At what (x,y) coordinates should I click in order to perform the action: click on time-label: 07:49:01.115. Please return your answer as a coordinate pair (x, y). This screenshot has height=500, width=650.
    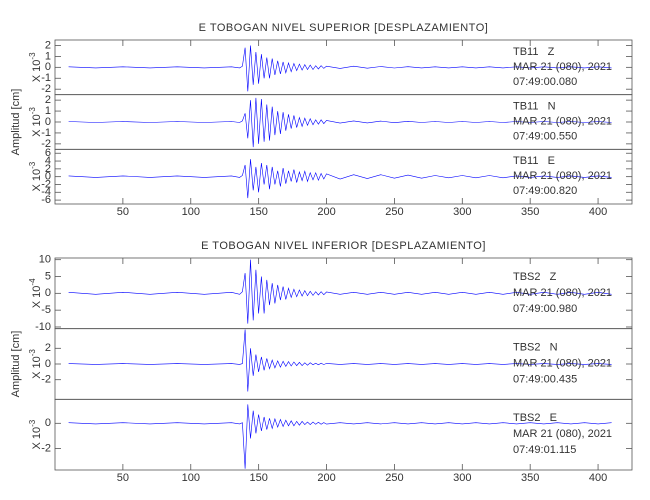
    Looking at the image, I should click on (544, 450).